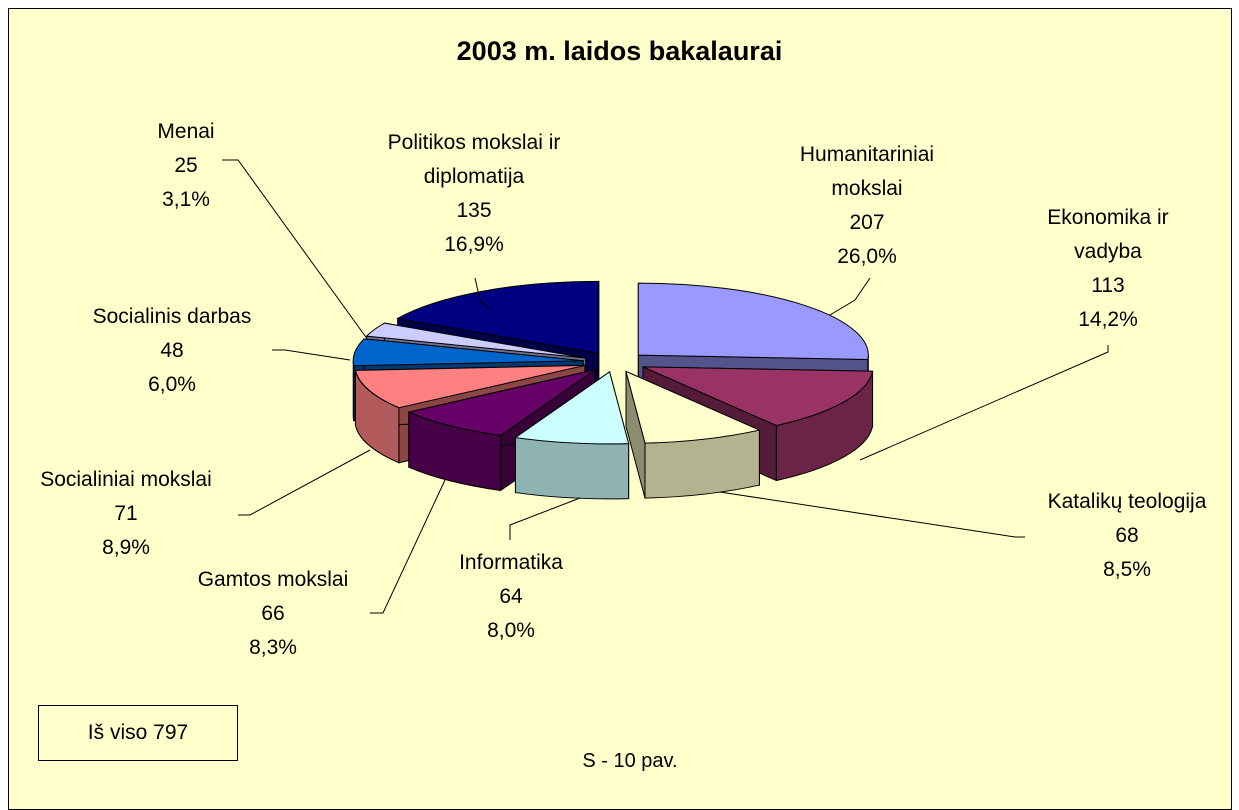  What do you see at coordinates (126, 548) in the screenshot?
I see `label-percent: 8,9%` at bounding box center [126, 548].